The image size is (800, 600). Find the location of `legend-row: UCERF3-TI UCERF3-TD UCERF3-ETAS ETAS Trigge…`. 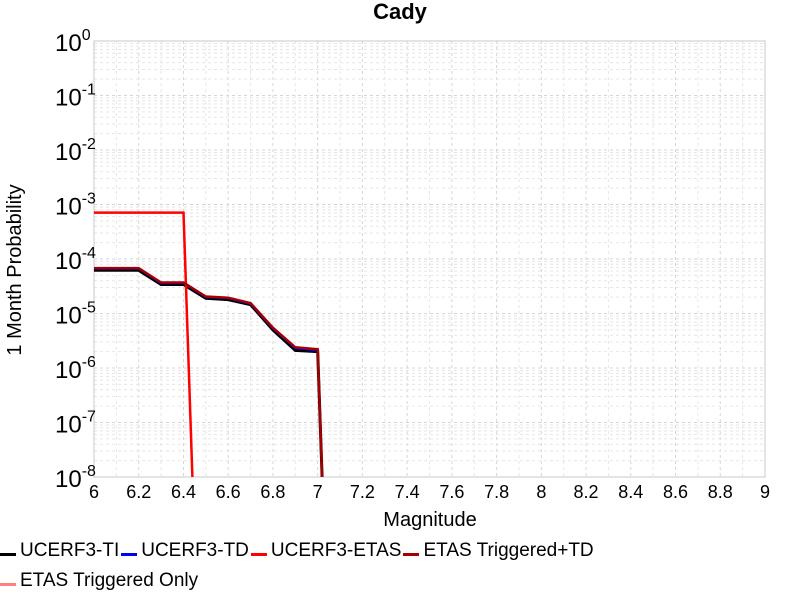

legend-row: UCERF3-TI UCERF3-TD UCERF3-ETAS ETAS Trigge… is located at coordinates (298, 551).